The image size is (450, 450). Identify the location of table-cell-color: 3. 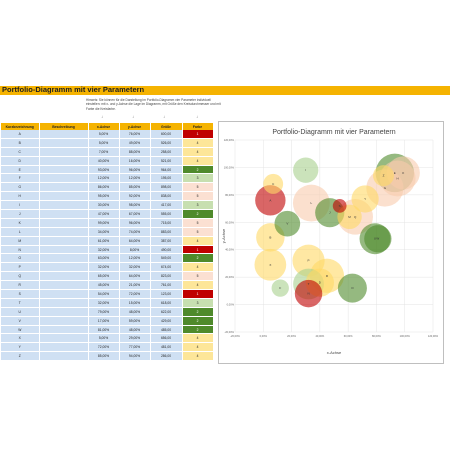
(198, 303).